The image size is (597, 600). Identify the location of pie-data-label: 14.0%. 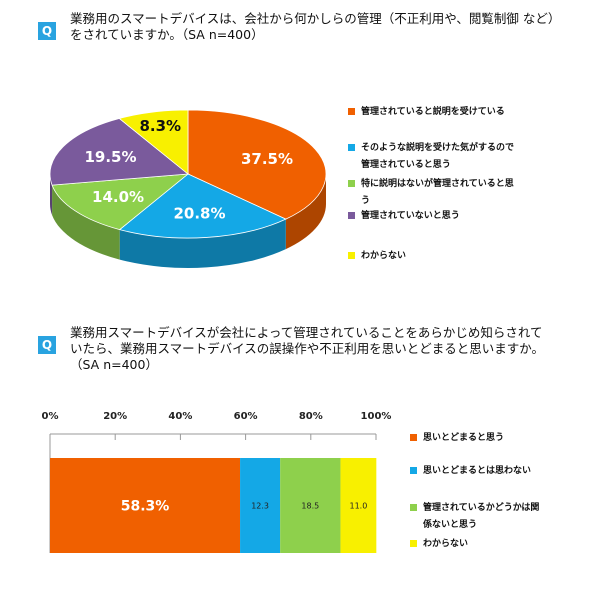
(118, 197).